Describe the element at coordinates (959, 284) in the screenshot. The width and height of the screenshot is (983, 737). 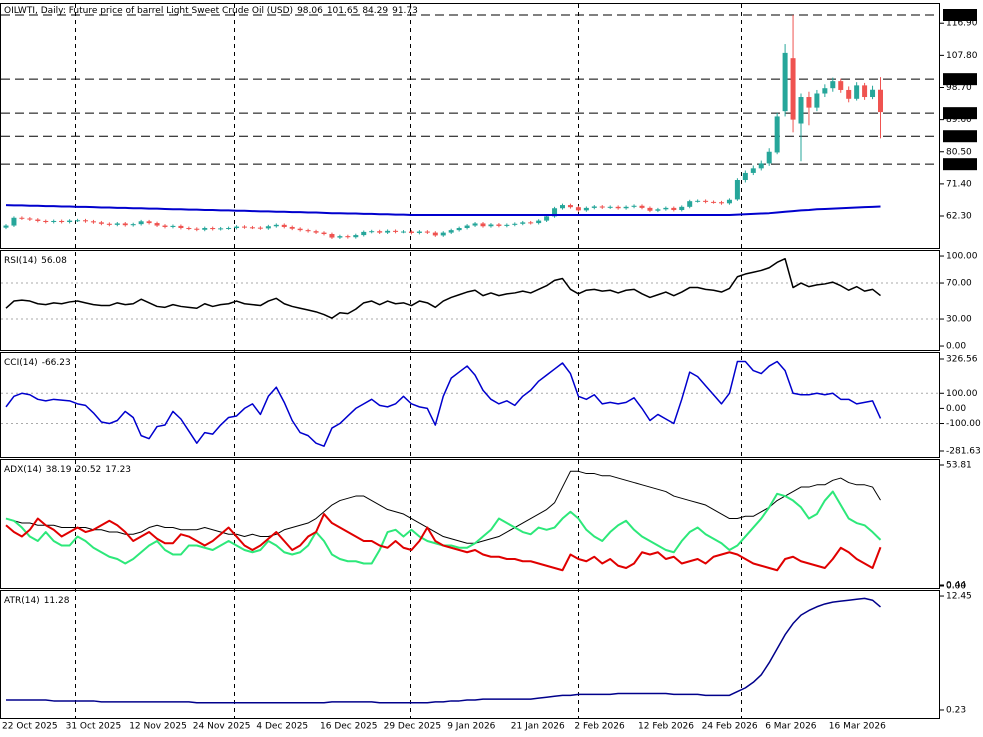
I see `y-tick-label: 70.00` at that location.